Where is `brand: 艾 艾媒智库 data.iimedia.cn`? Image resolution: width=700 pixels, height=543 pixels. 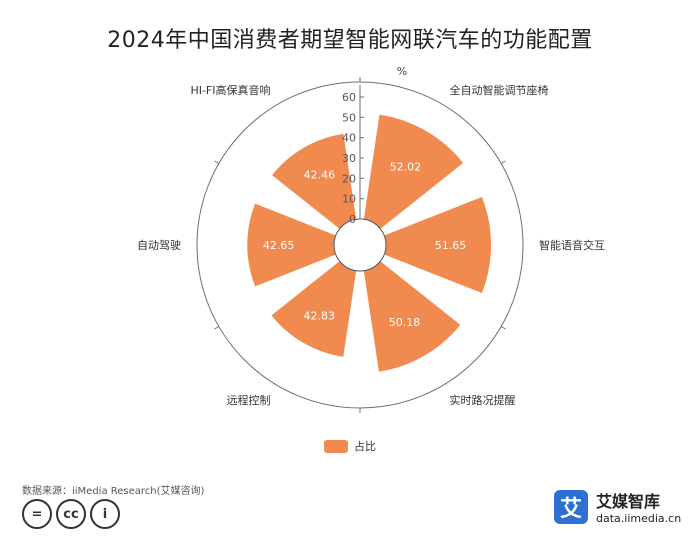
brand: 艾 艾媒智库 data.iimedia.cn is located at coordinates (617, 506).